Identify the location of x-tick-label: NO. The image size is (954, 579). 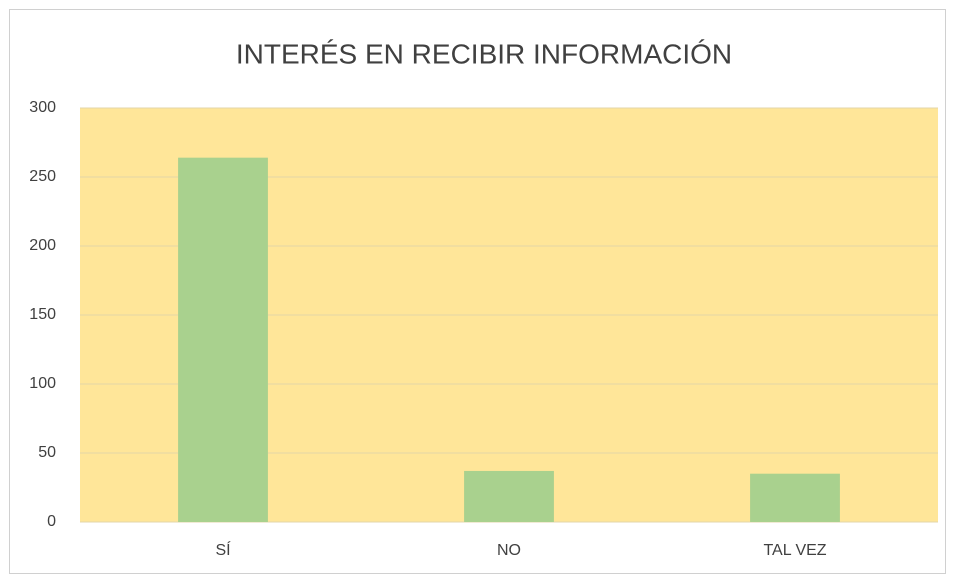
(509, 550).